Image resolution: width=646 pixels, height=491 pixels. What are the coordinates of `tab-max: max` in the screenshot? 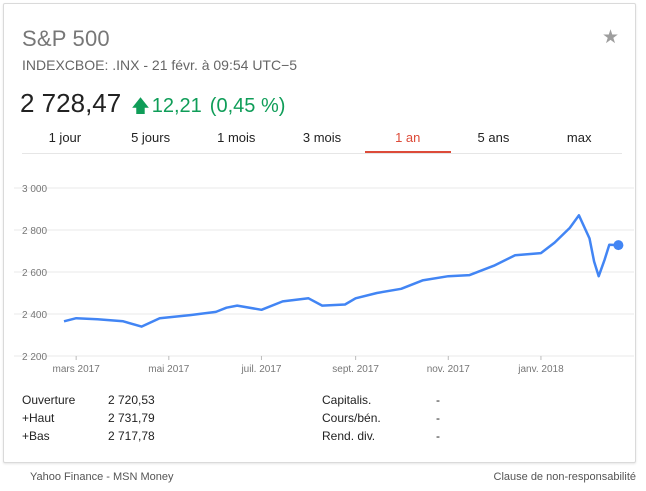 It's located at (579, 137).